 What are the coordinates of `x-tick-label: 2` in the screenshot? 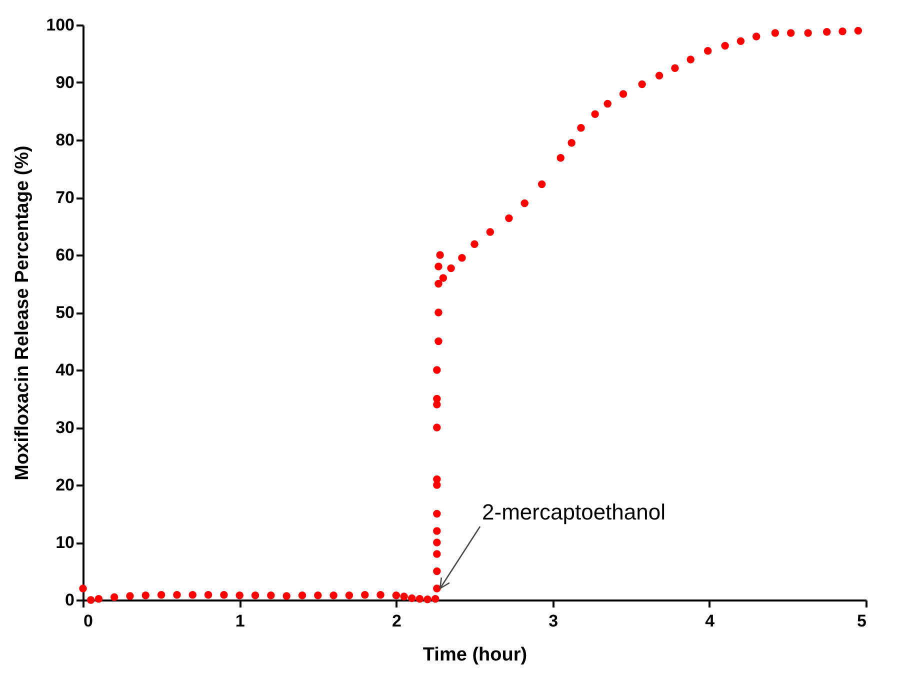 It's located at (397, 621).